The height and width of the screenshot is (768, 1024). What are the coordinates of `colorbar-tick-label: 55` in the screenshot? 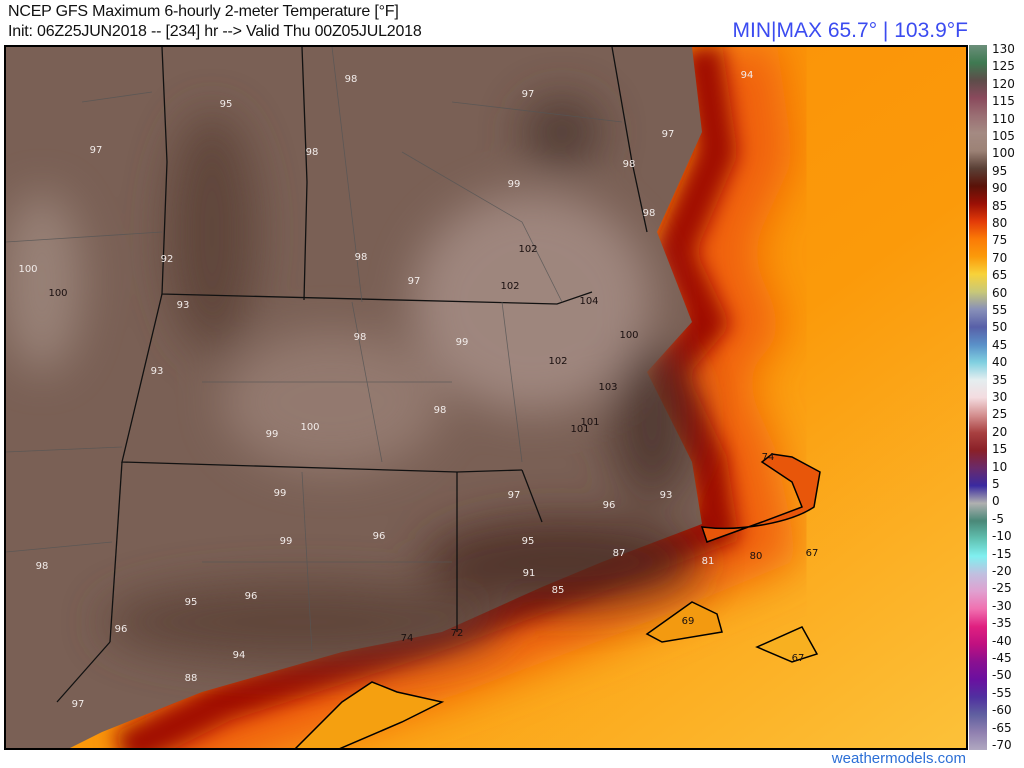 It's located at (1000, 310).